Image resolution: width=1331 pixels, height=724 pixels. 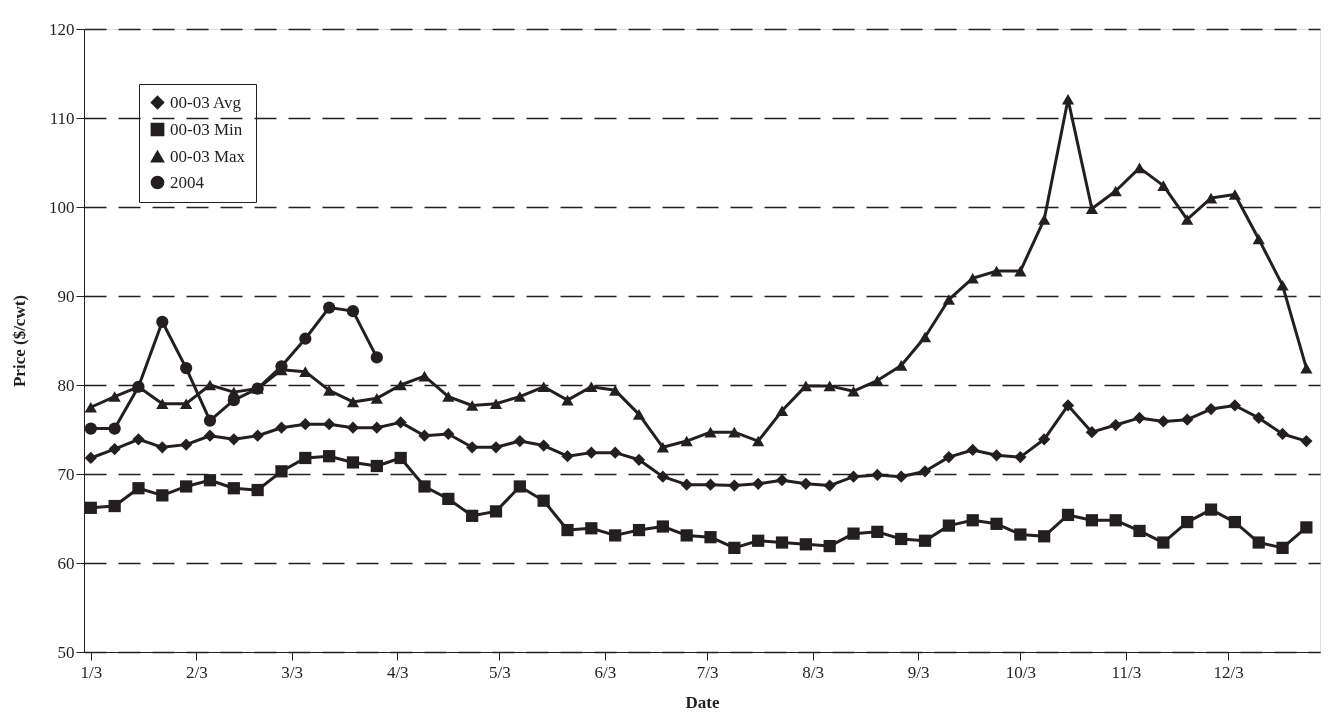 What do you see at coordinates (187, 182) in the screenshot?
I see `legend-label: 2004` at bounding box center [187, 182].